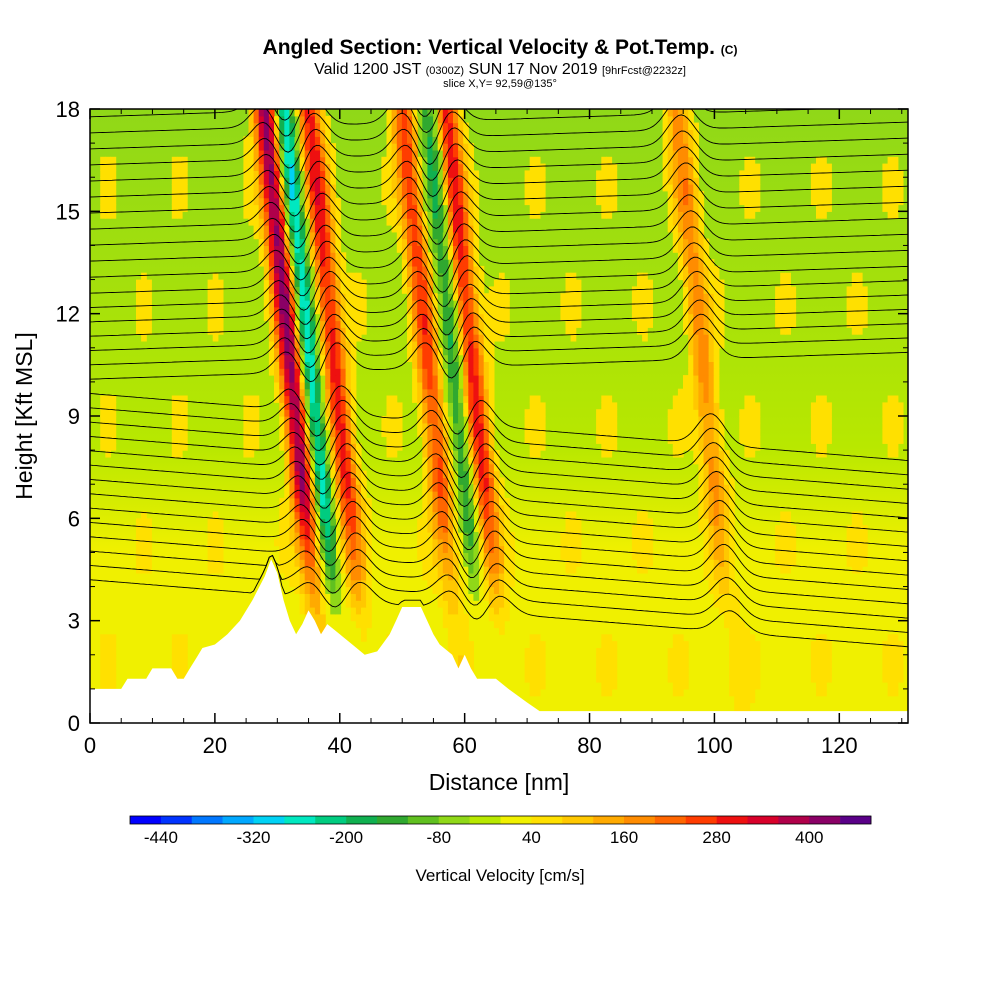  What do you see at coordinates (499, 601) in the screenshot?
I see `theta-contour-line` at bounding box center [499, 601].